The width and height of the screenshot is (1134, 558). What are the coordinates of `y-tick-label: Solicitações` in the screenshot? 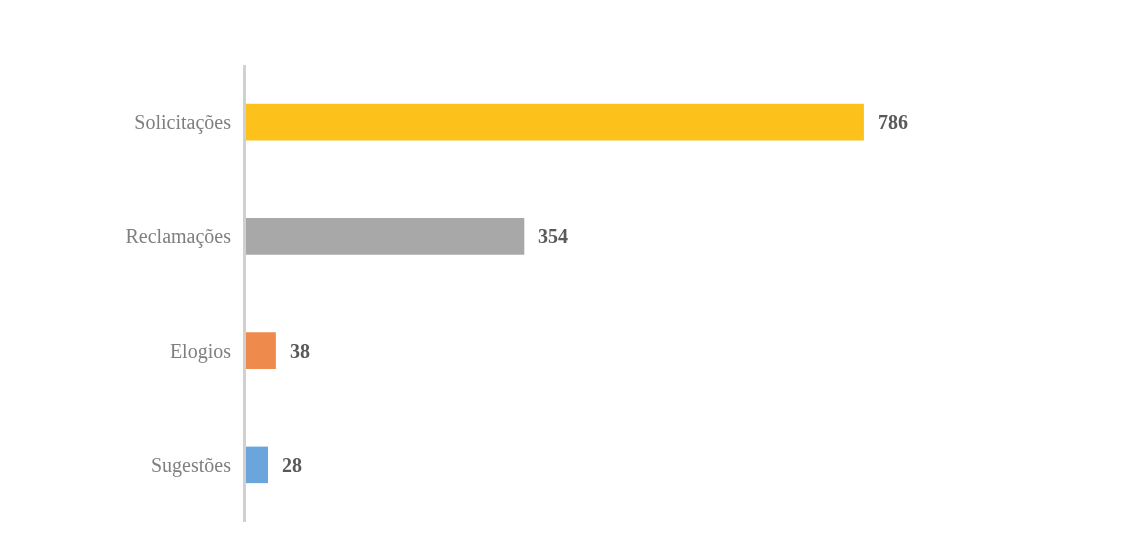 It's located at (183, 123).